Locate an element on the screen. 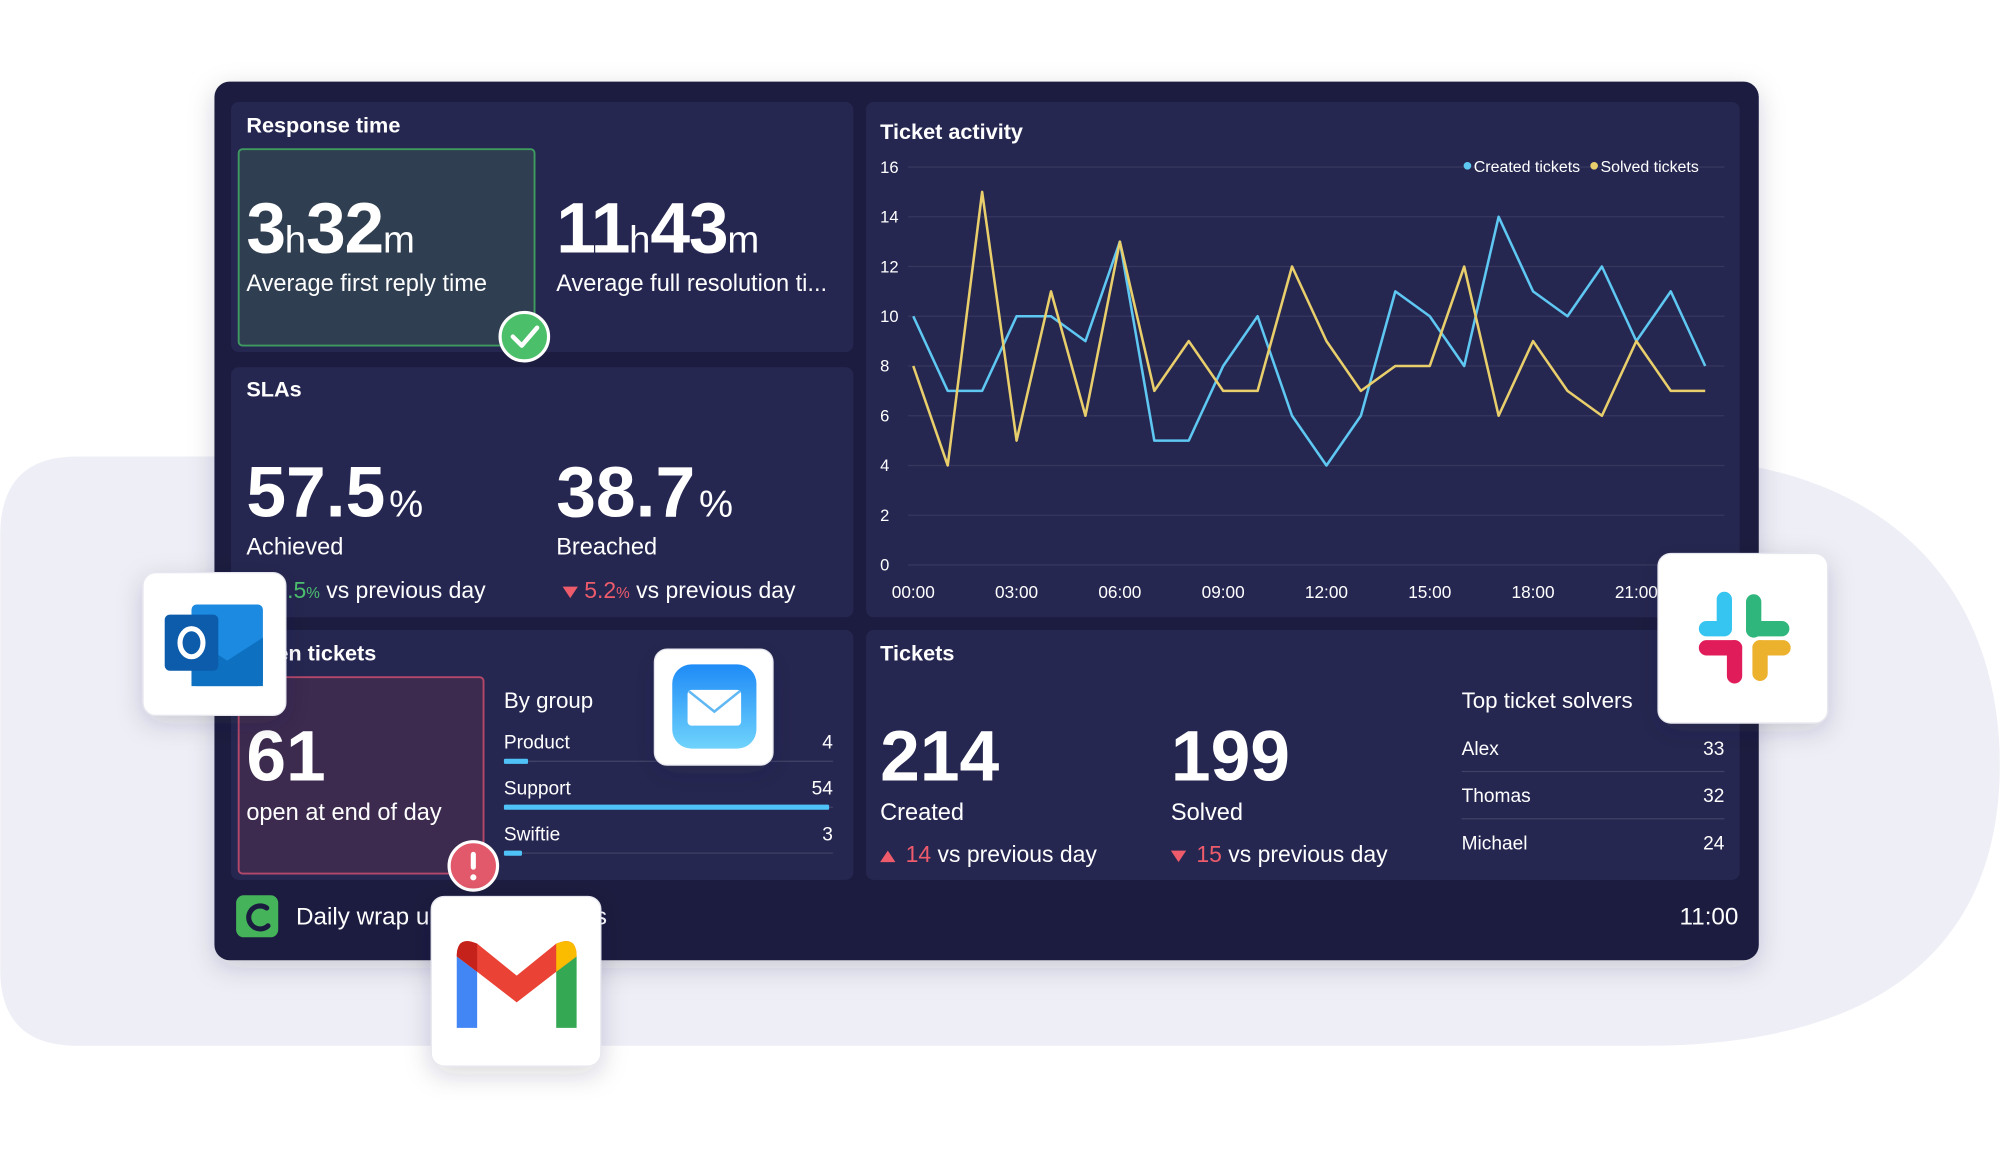 The width and height of the screenshot is (2000, 1149). y-tick-label: 14 is located at coordinates (889, 217).